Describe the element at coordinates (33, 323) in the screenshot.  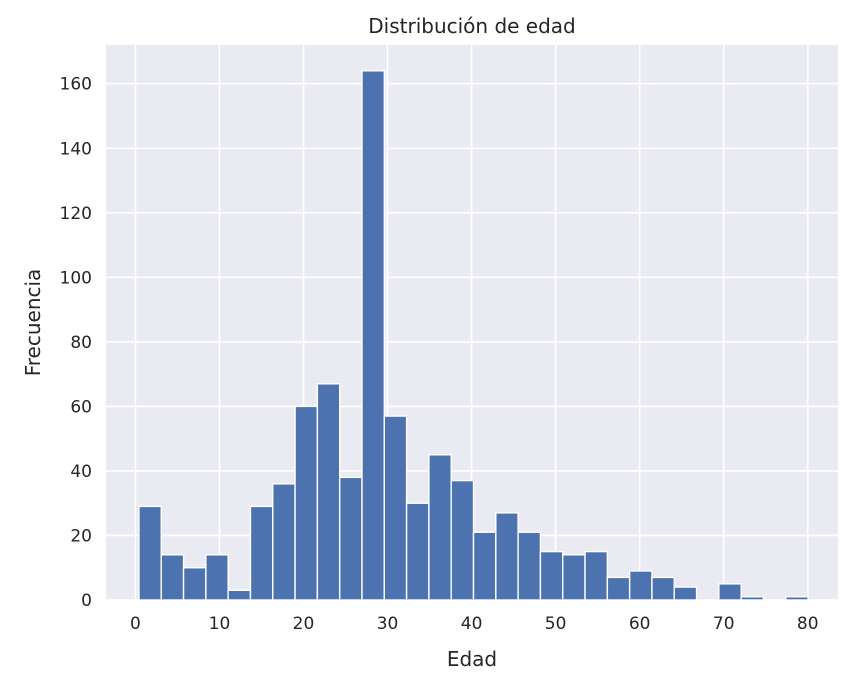
I see `y-axis-label: Frecuencia` at that location.